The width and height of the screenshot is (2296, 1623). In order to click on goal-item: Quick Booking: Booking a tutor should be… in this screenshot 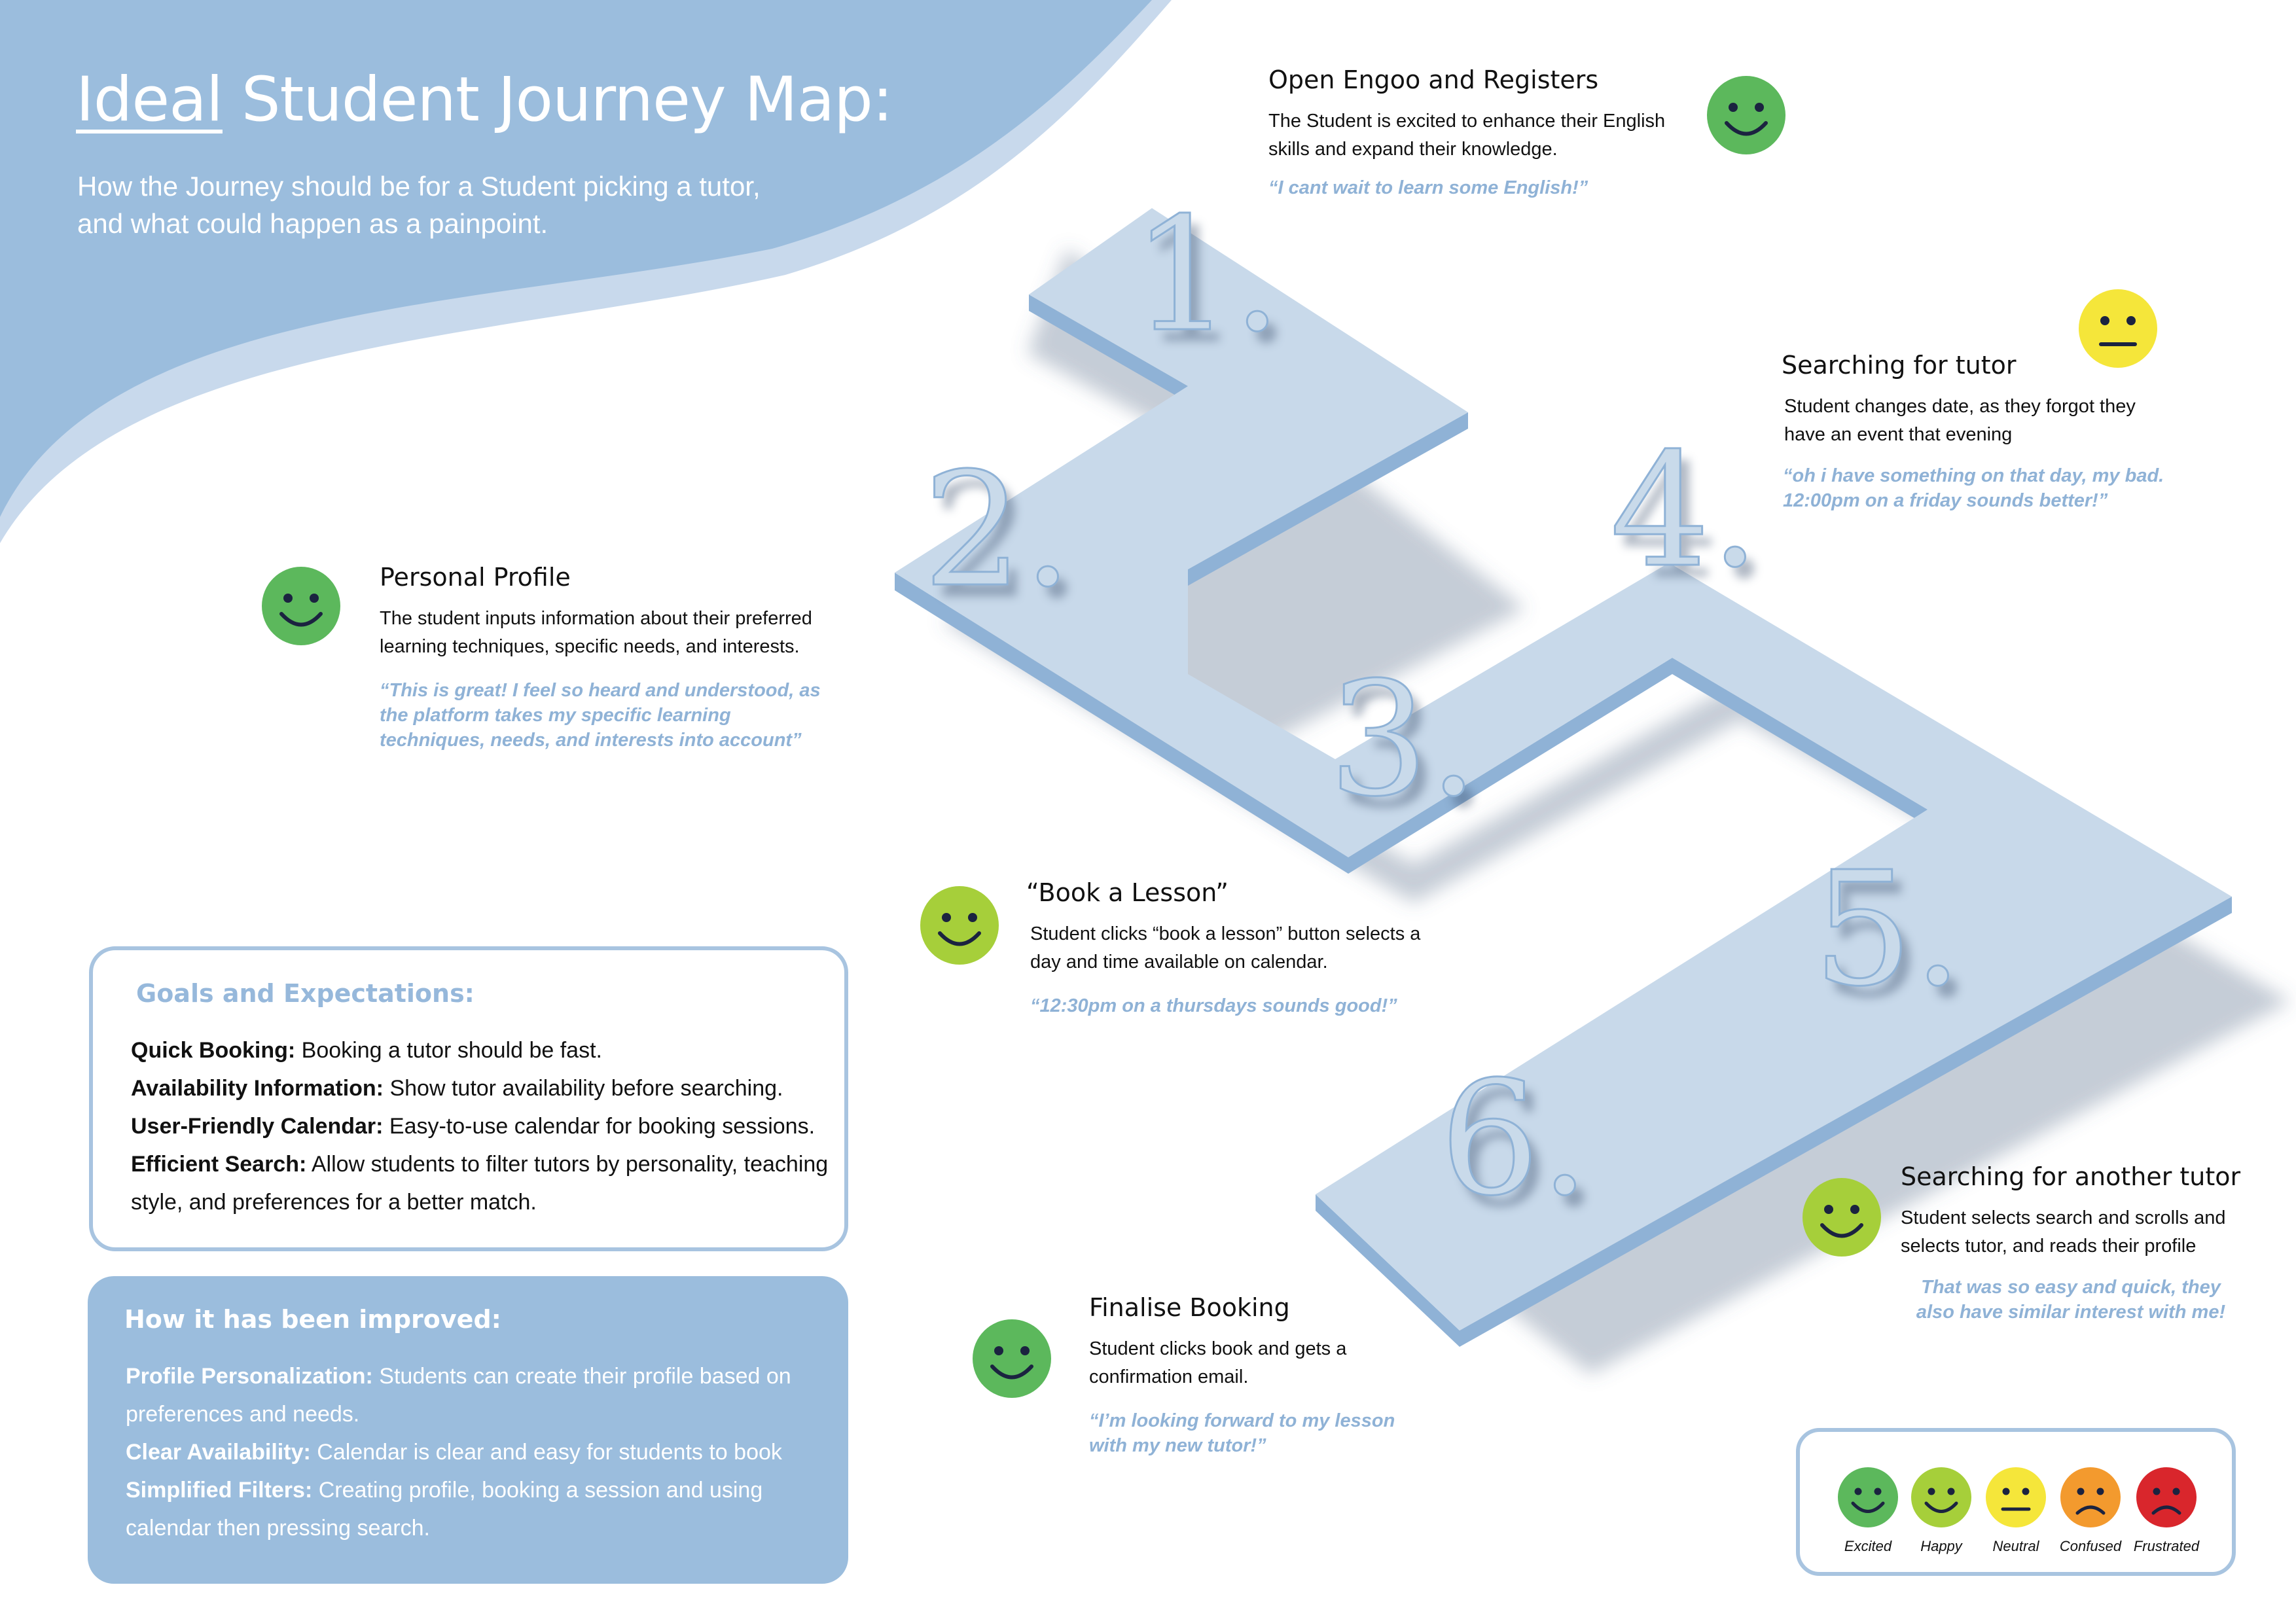, I will do `click(481, 1050)`.